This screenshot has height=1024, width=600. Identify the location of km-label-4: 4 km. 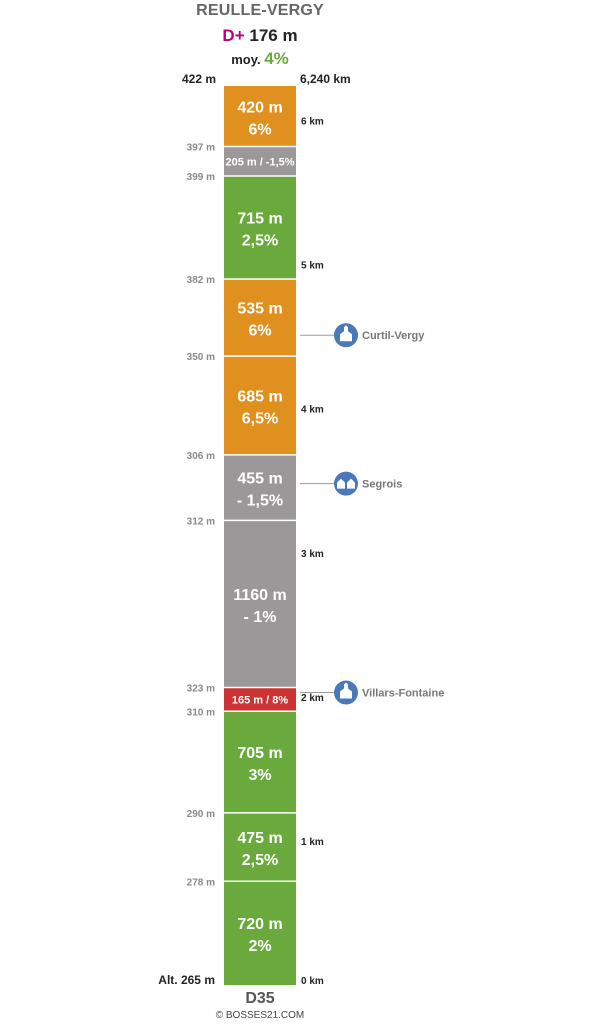
(312, 410).